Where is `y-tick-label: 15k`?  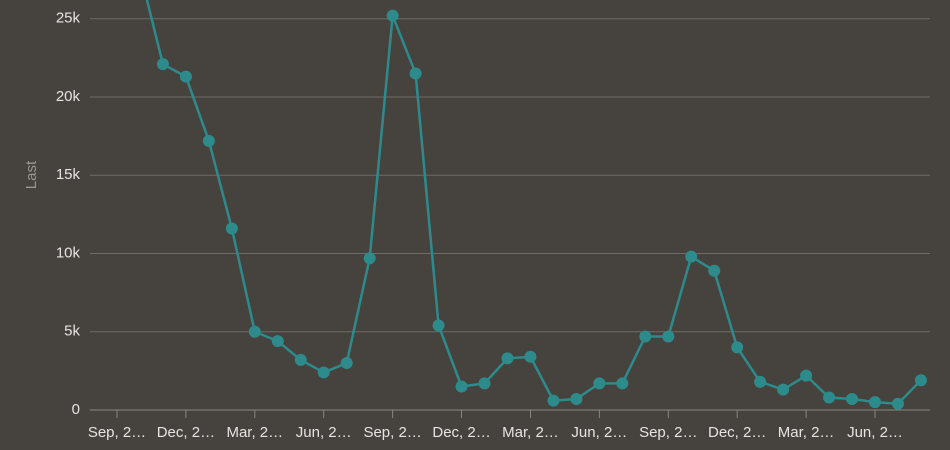
y-tick-label: 15k is located at coordinates (68, 174).